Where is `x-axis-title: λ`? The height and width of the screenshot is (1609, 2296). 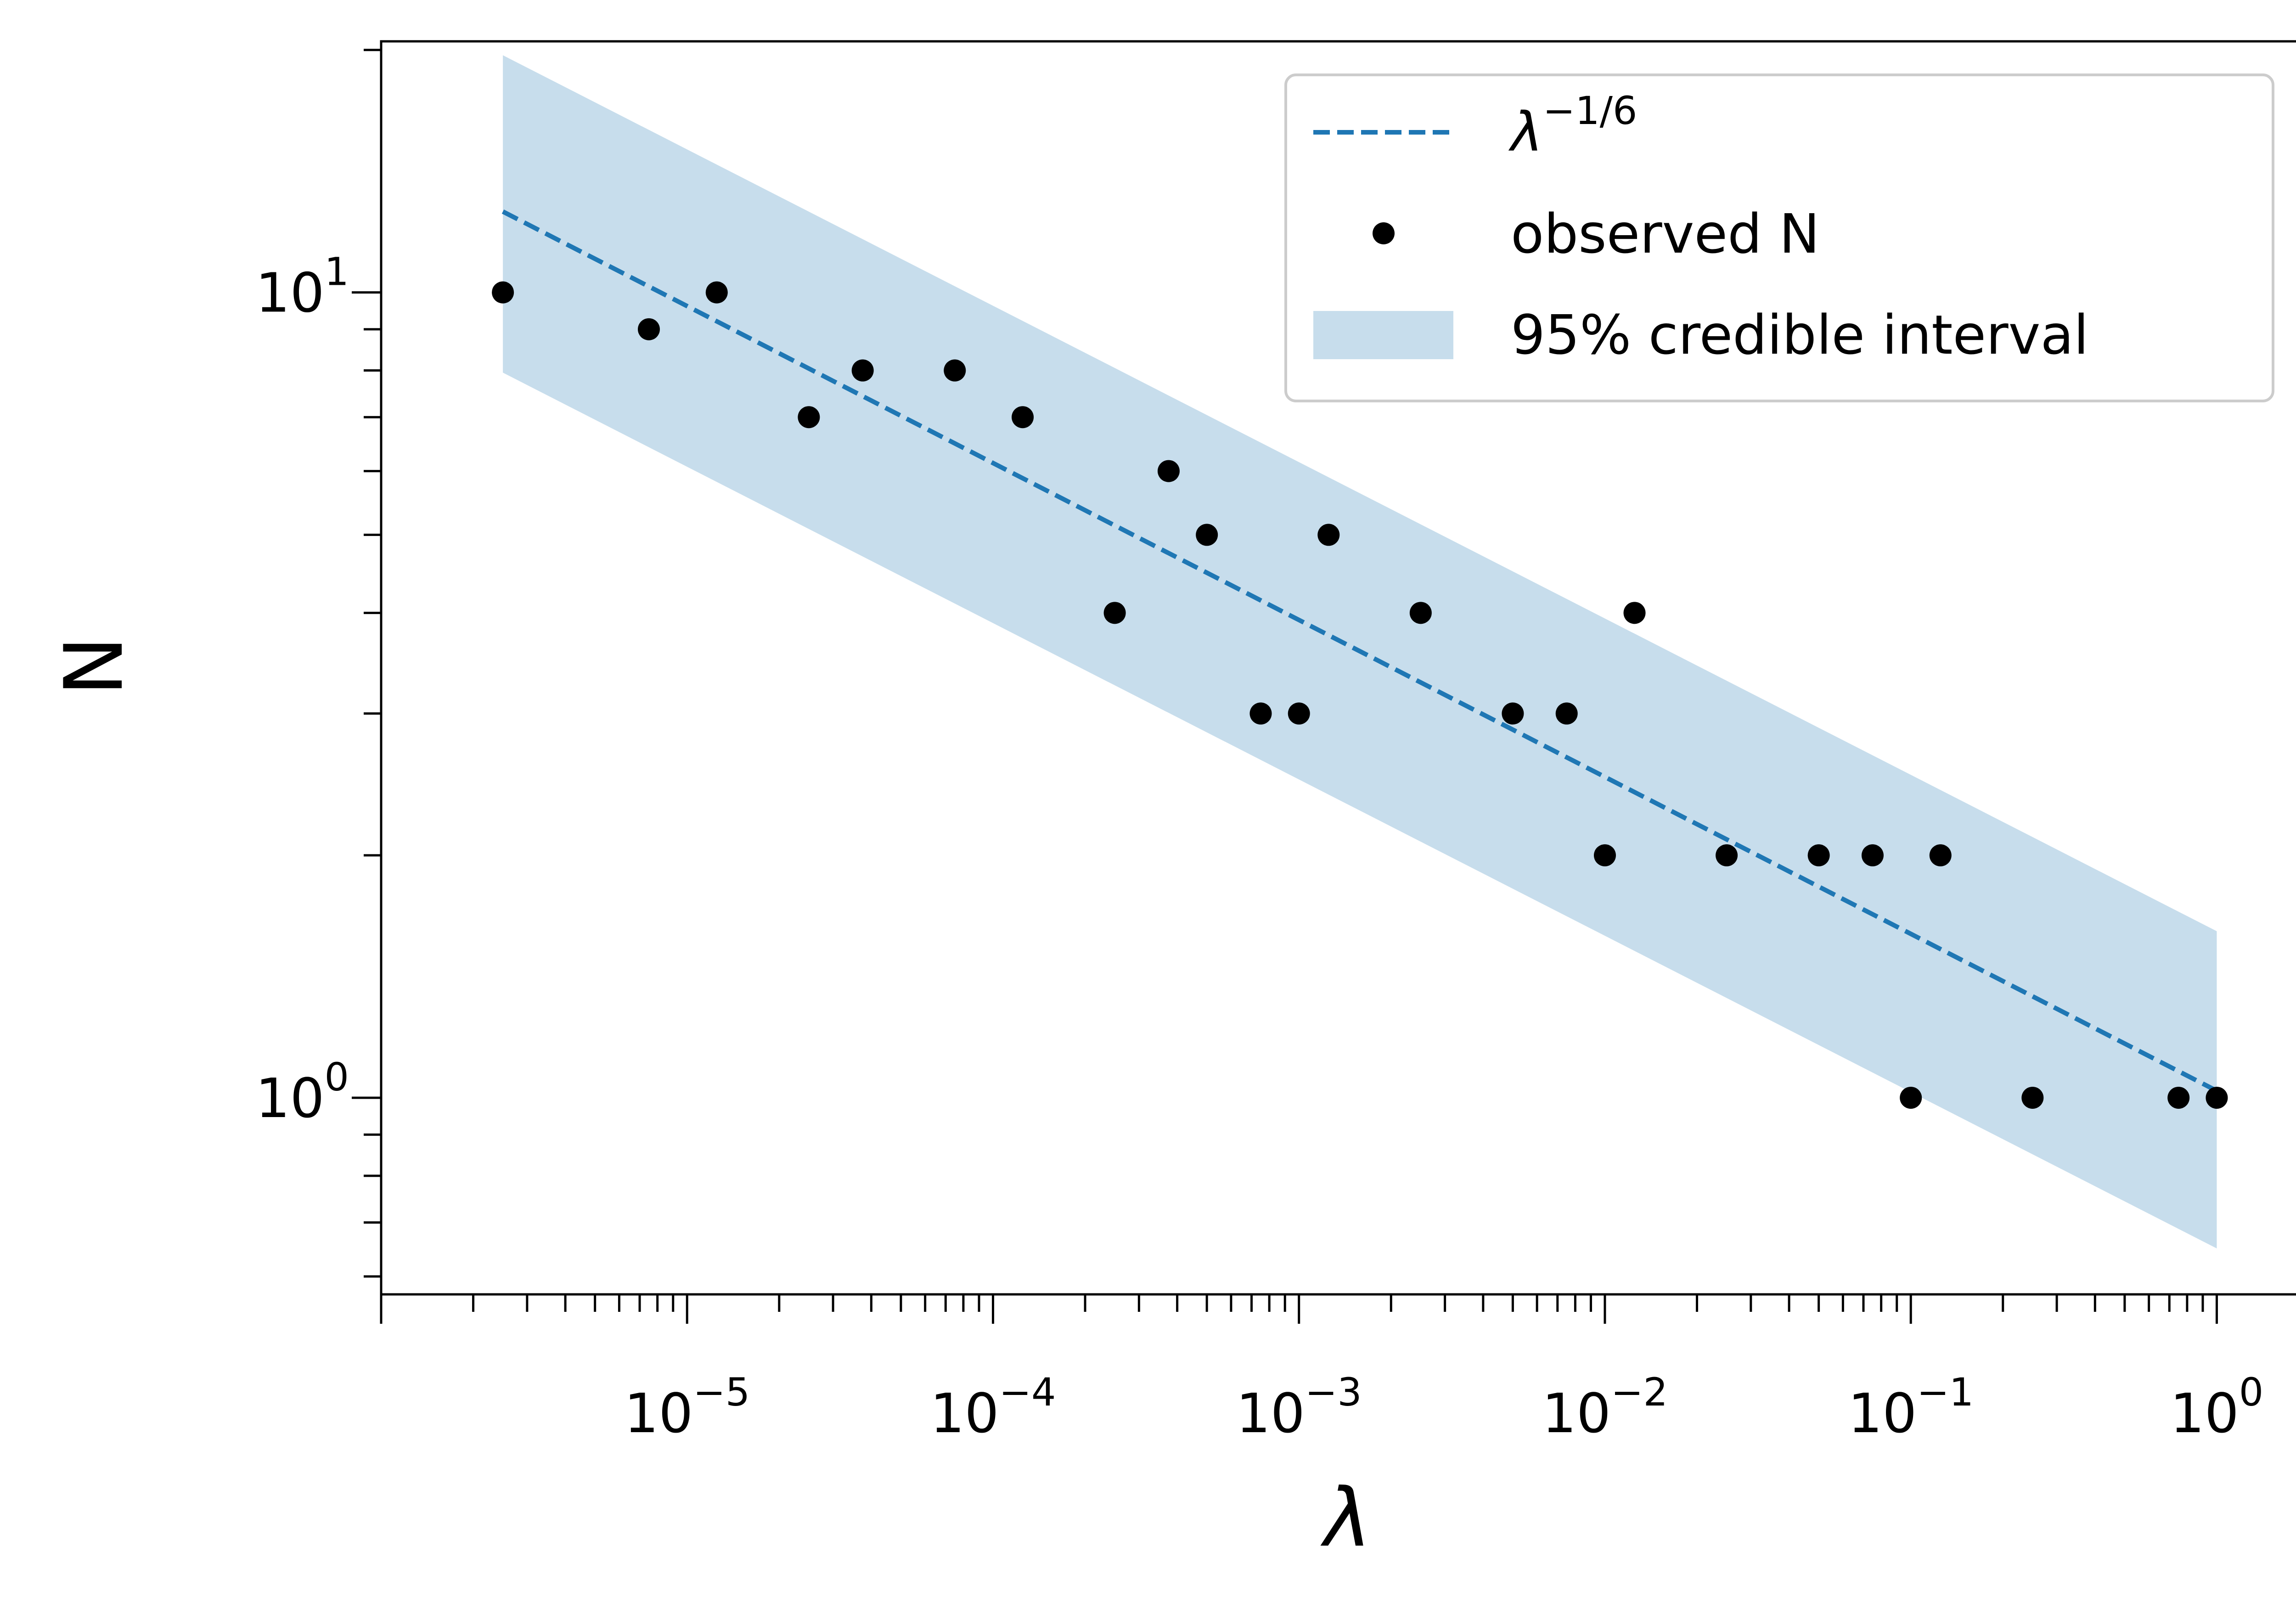
x-axis-title: λ is located at coordinates (1346, 1518).